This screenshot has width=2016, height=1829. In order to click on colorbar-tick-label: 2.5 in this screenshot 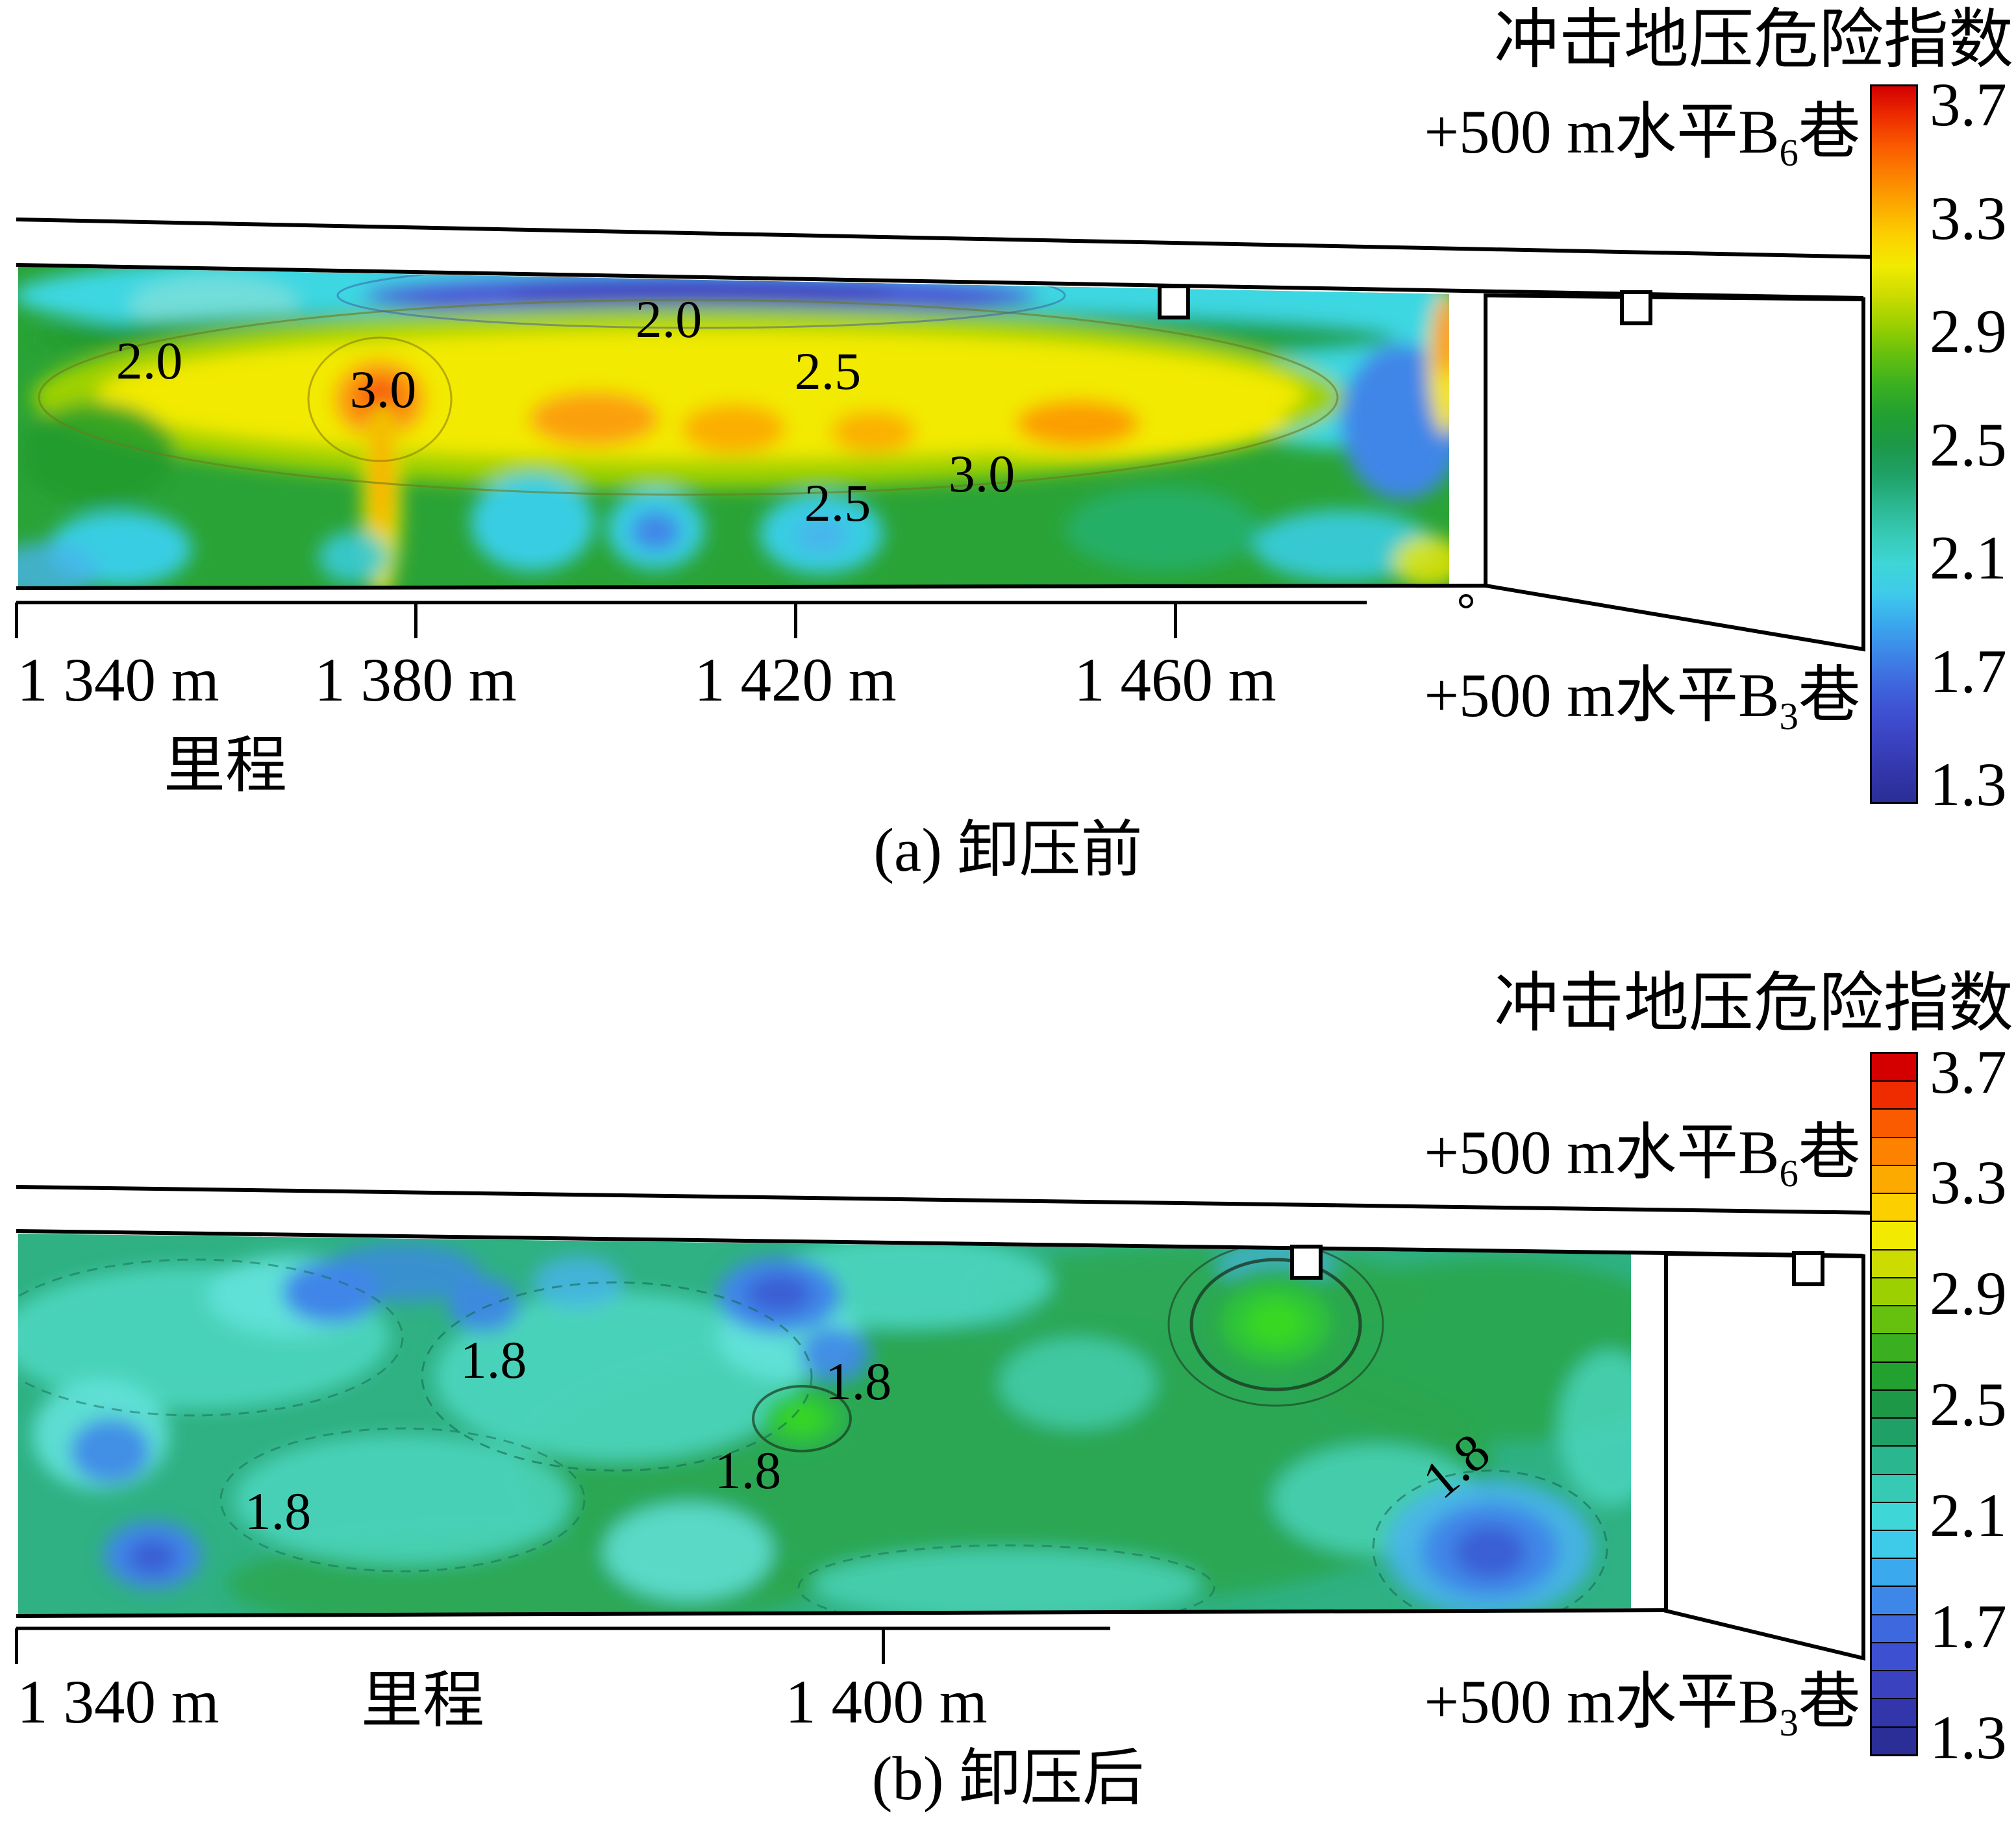, I will do `click(1968, 1404)`.